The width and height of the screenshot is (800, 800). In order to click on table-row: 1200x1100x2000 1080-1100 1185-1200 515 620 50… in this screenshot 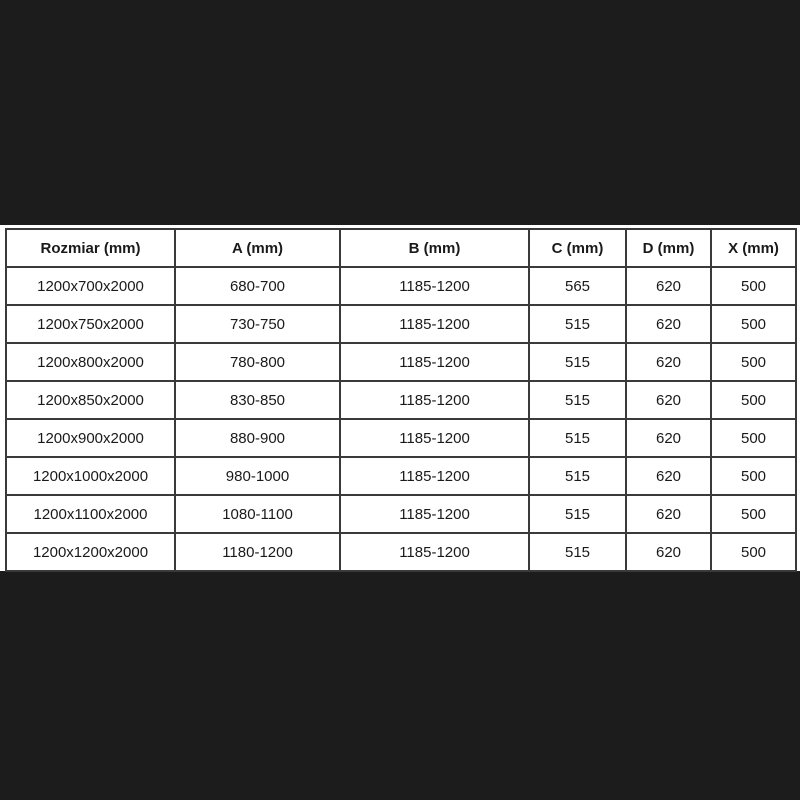, I will do `click(401, 514)`.